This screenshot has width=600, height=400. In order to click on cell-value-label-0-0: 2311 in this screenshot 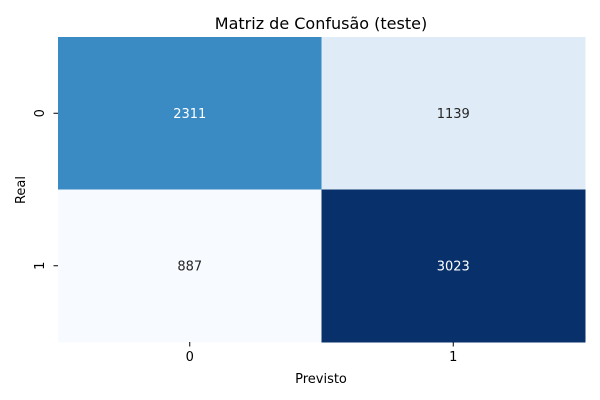, I will do `click(189, 114)`.